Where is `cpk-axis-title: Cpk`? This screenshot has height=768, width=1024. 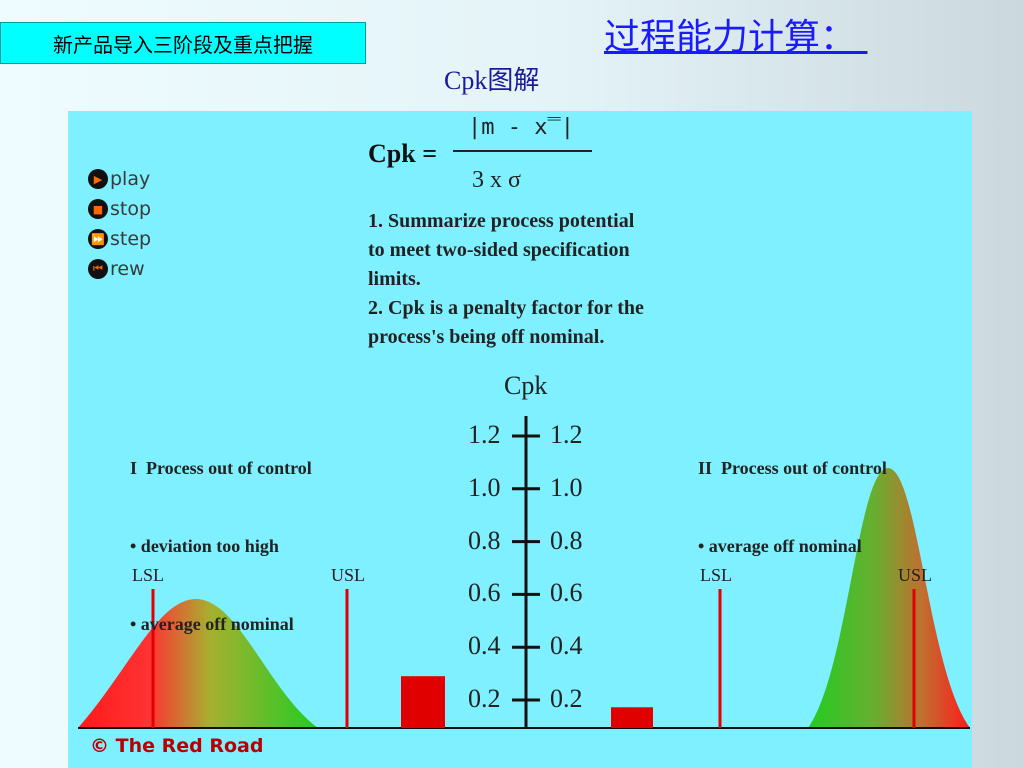
cpk-axis-title: Cpk is located at coordinates (526, 385).